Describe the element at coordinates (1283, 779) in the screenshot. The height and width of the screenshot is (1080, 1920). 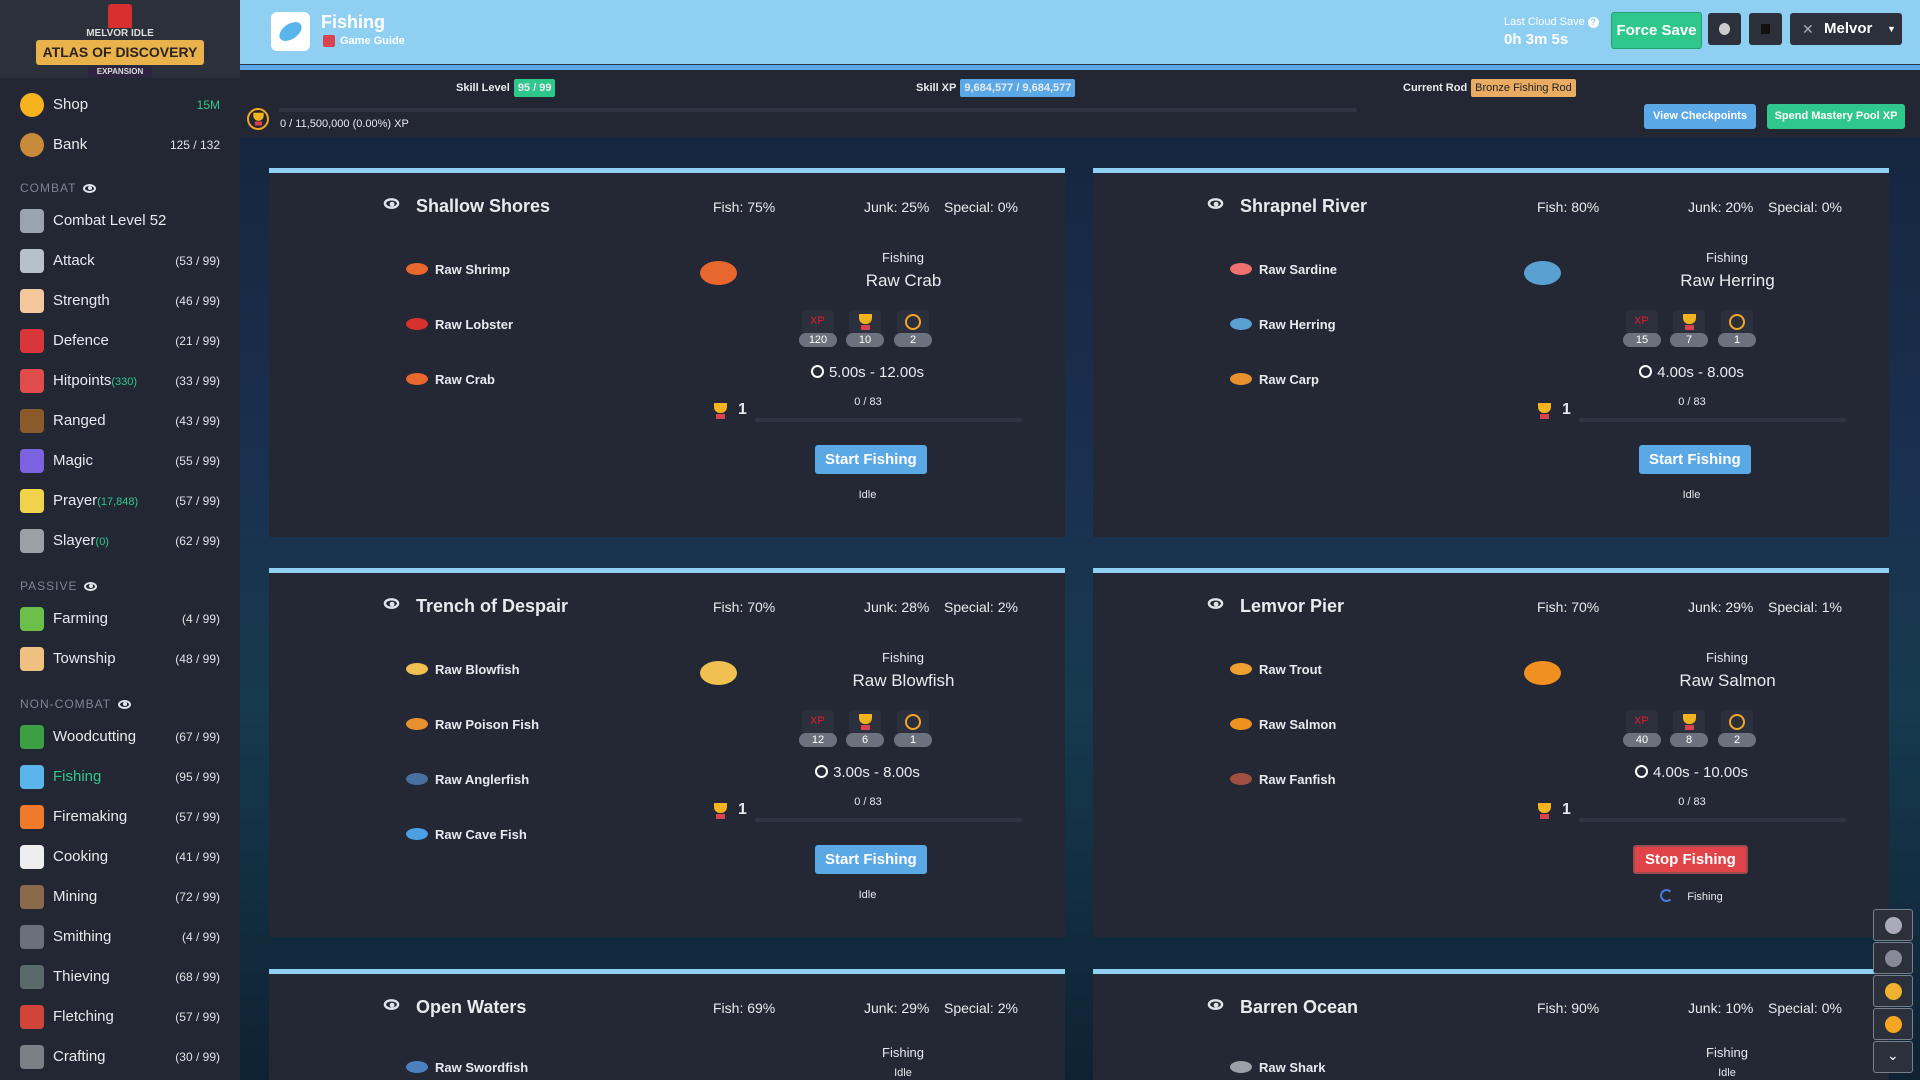
I see `fish-list-item: Raw Fanfish` at that location.